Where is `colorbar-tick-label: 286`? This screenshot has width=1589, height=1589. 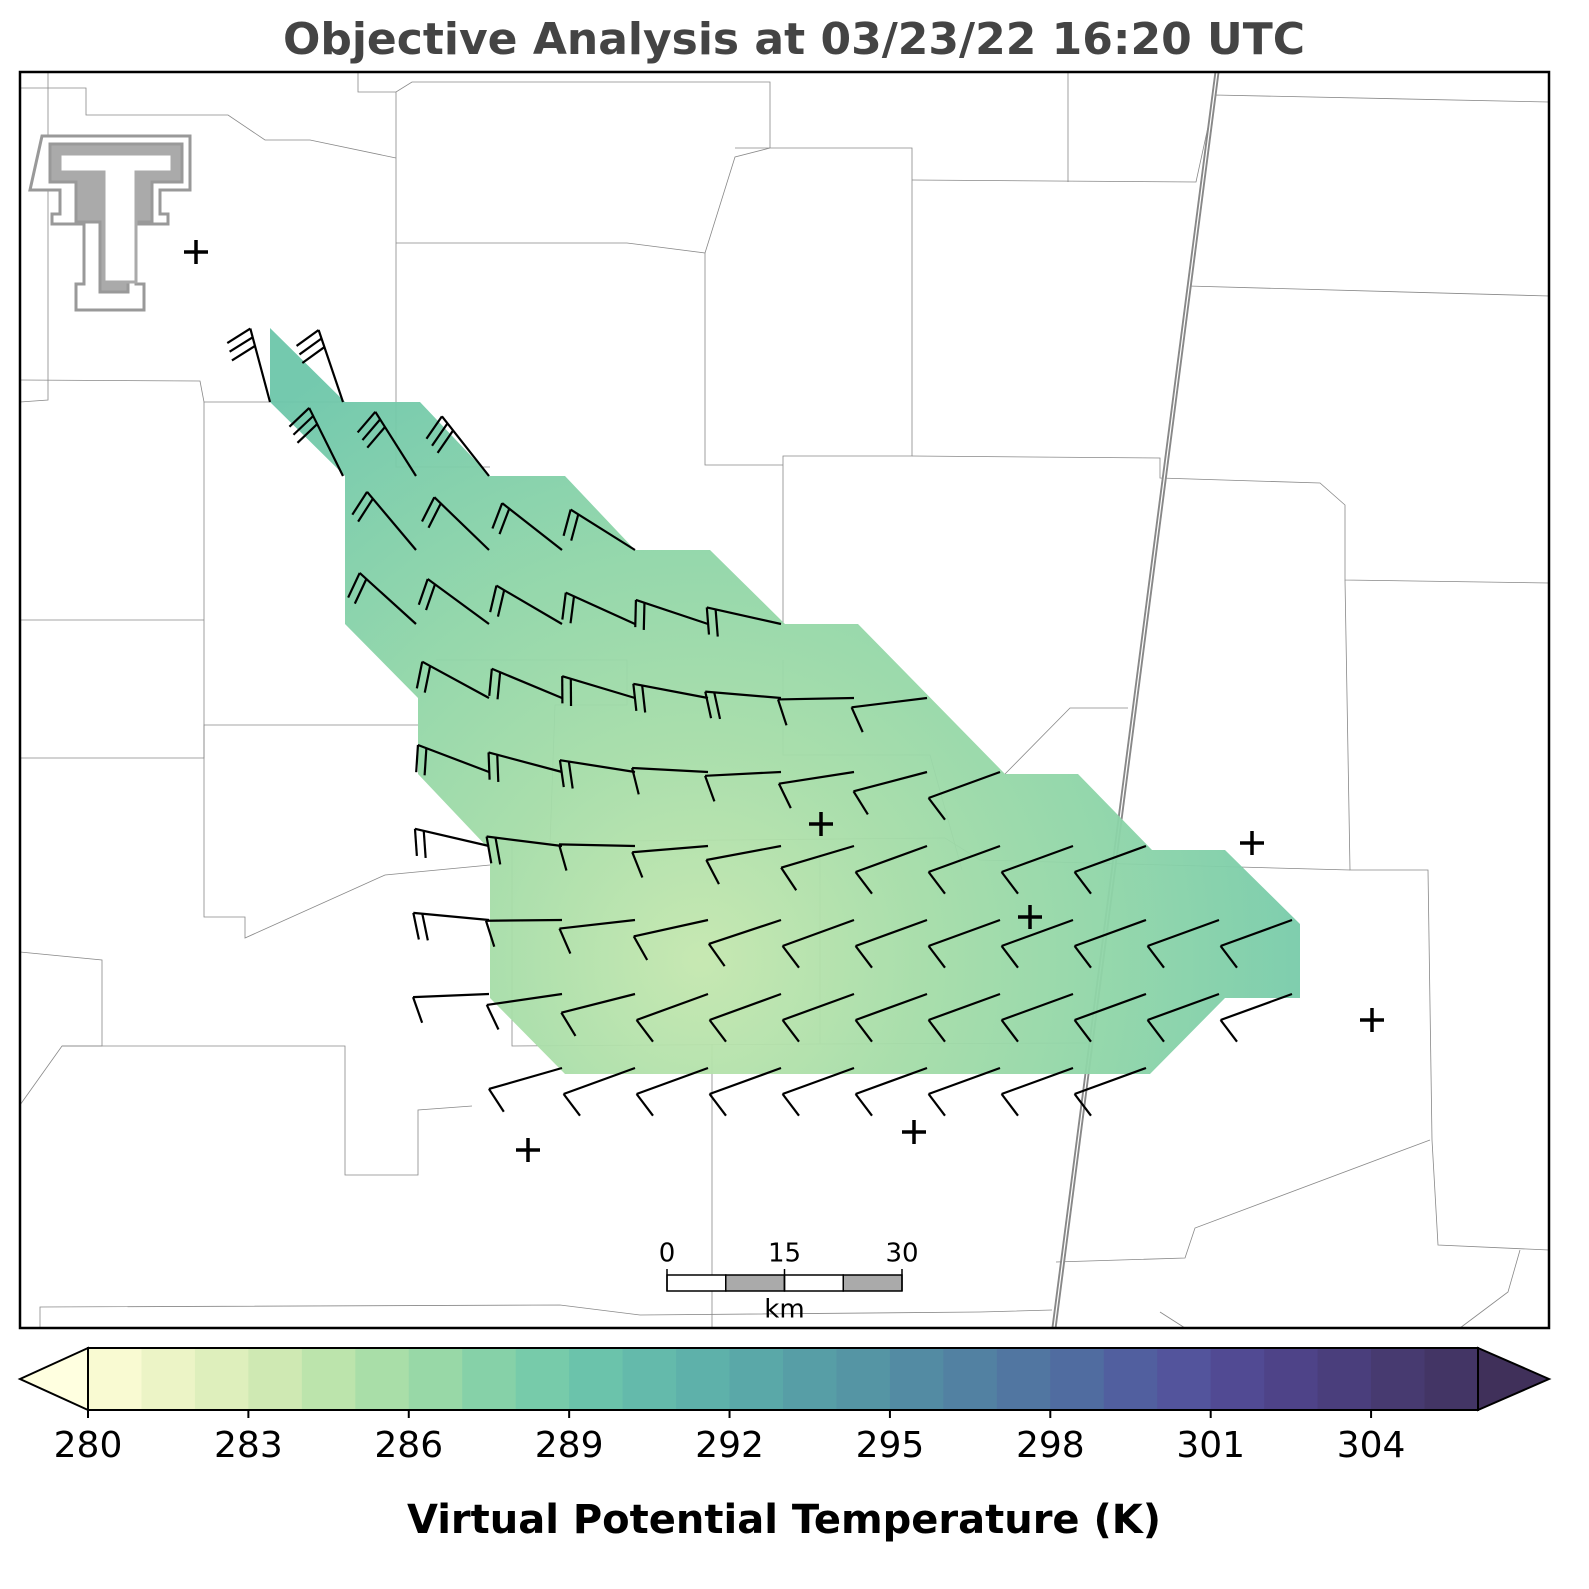 colorbar-tick-label: 286 is located at coordinates (408, 1445).